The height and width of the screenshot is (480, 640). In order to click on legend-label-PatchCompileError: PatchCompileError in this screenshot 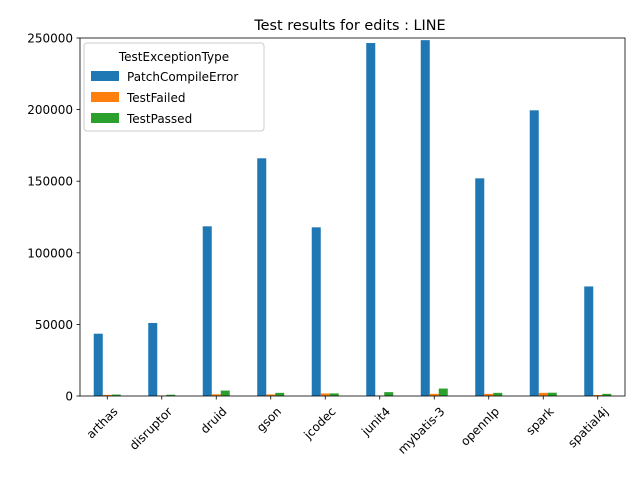, I will do `click(182, 77)`.